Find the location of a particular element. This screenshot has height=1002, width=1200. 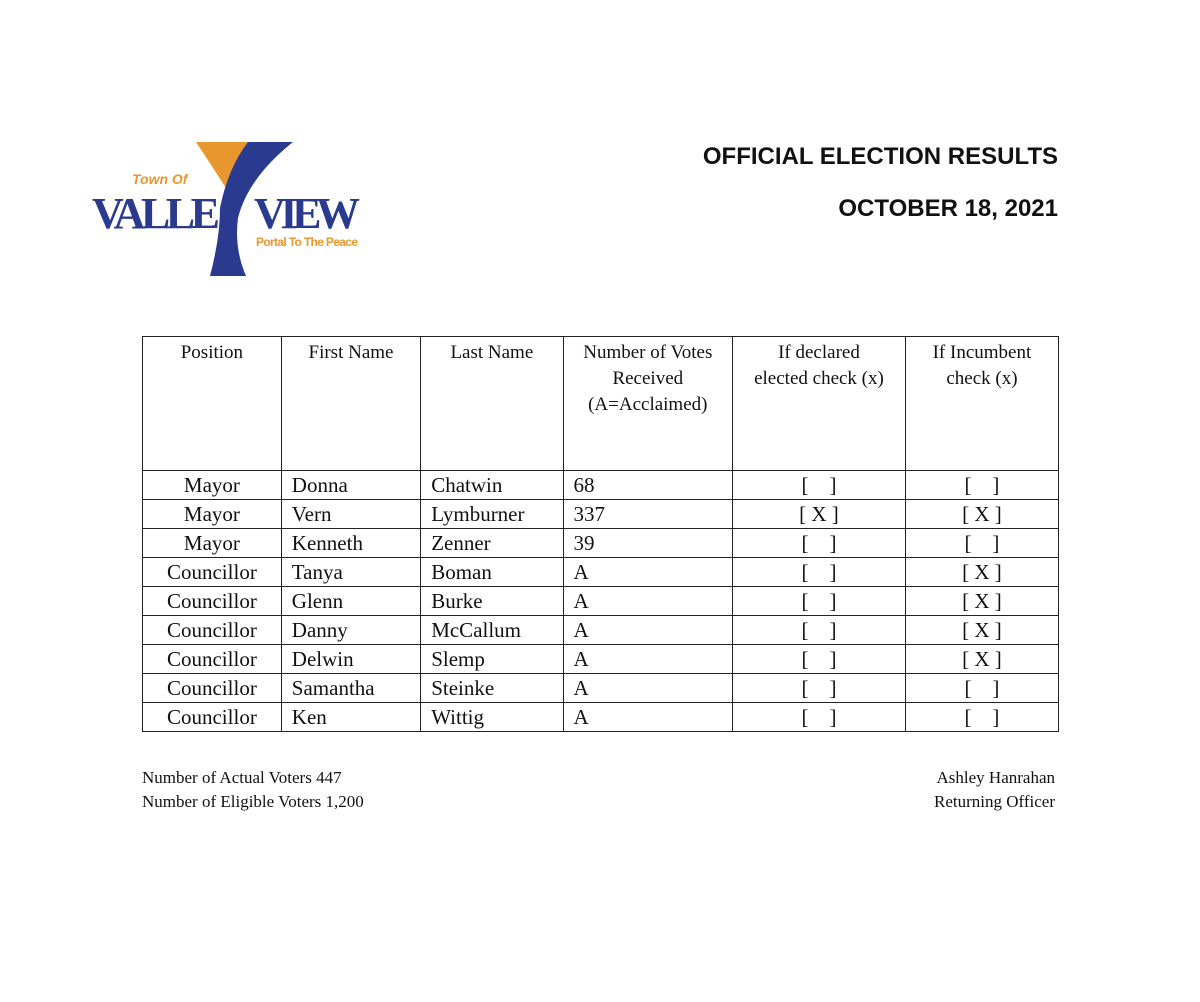

actual-voters: Number of Actual Voters 447 is located at coordinates (242, 777).